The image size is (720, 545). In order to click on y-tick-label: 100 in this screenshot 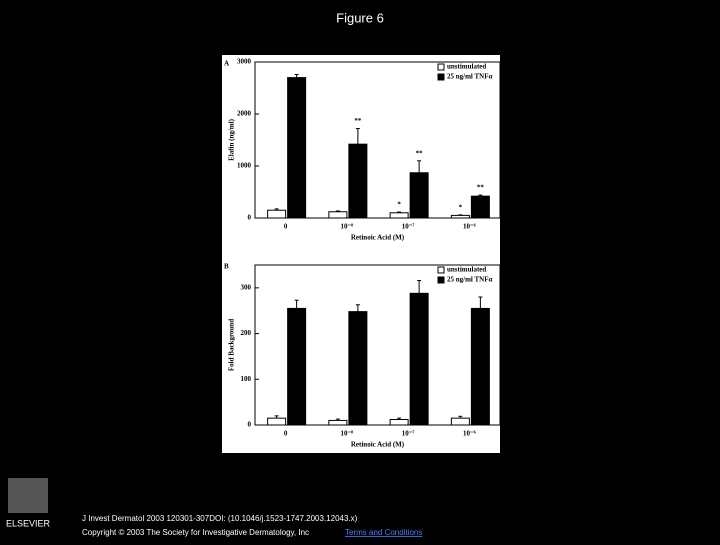, I will do `click(246, 379)`.